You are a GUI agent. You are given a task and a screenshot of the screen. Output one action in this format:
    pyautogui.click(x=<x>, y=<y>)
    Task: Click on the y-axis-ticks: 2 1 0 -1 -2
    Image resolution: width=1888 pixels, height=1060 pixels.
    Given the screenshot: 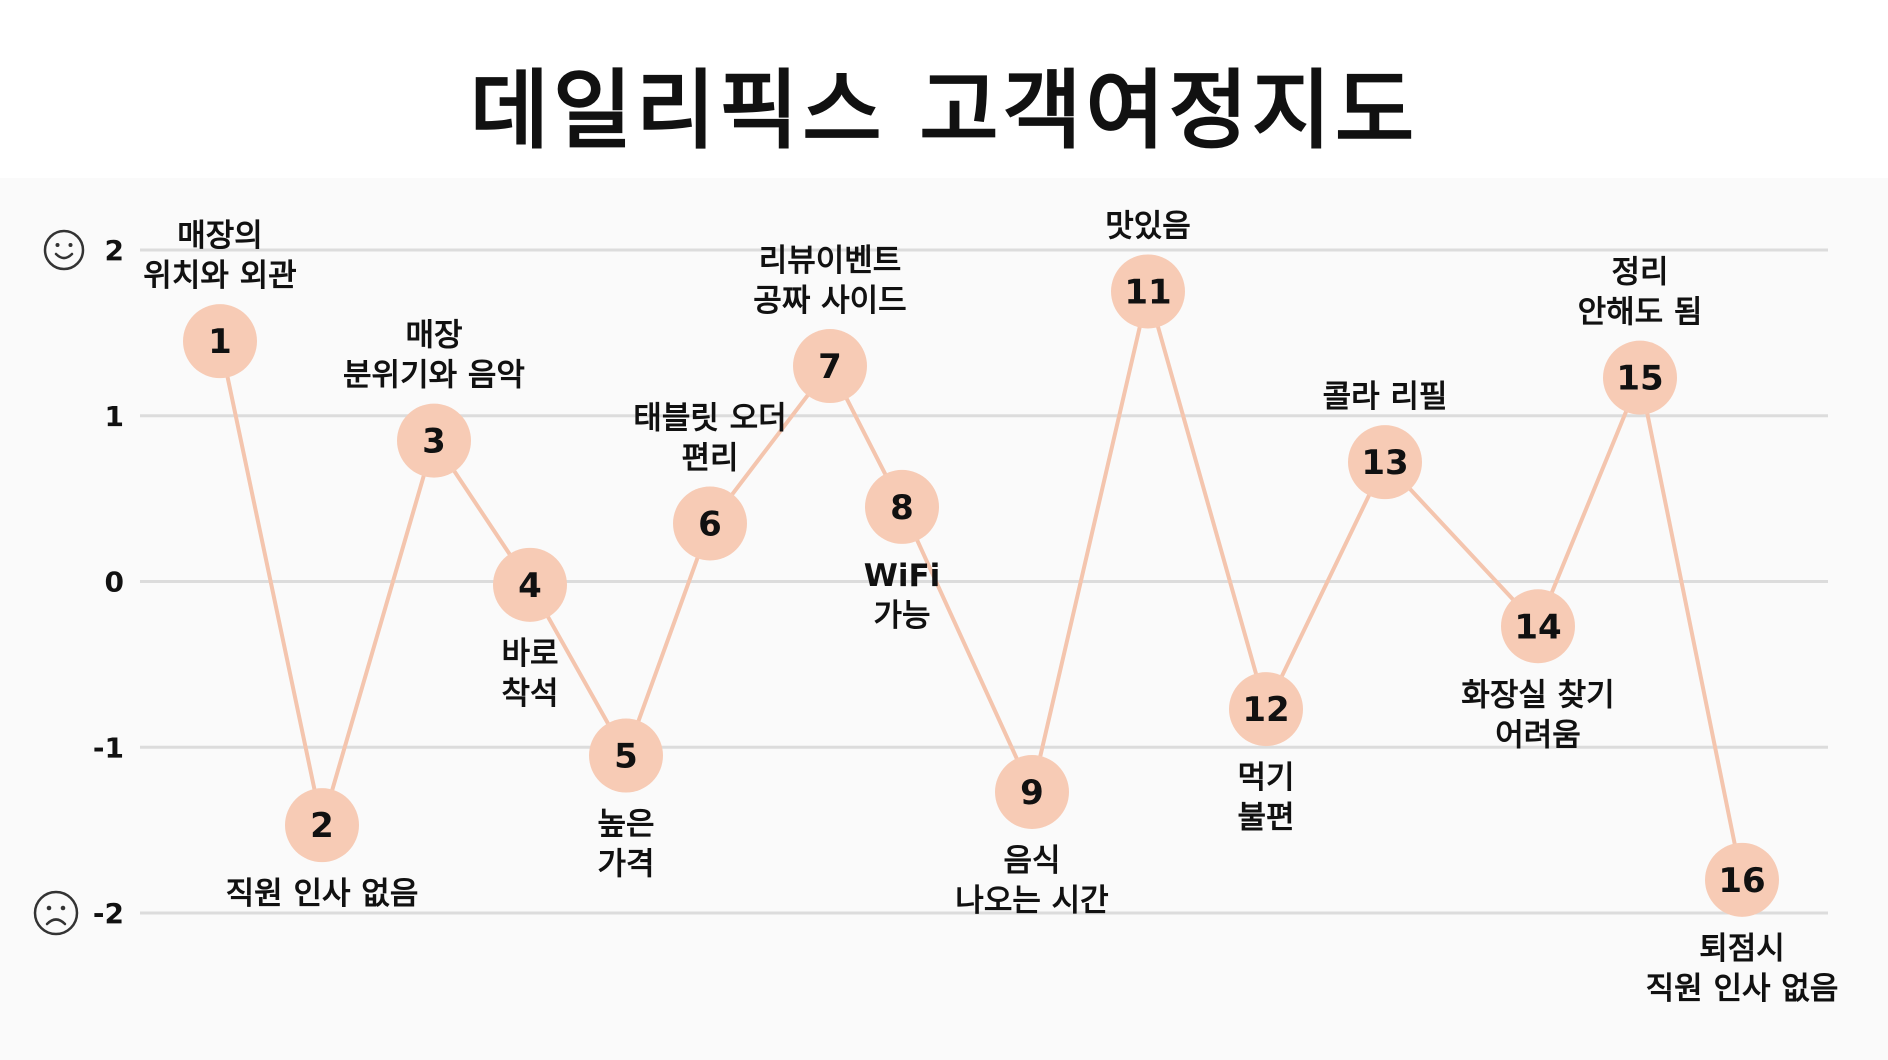 What is the action you would take?
    pyautogui.click(x=108, y=582)
    